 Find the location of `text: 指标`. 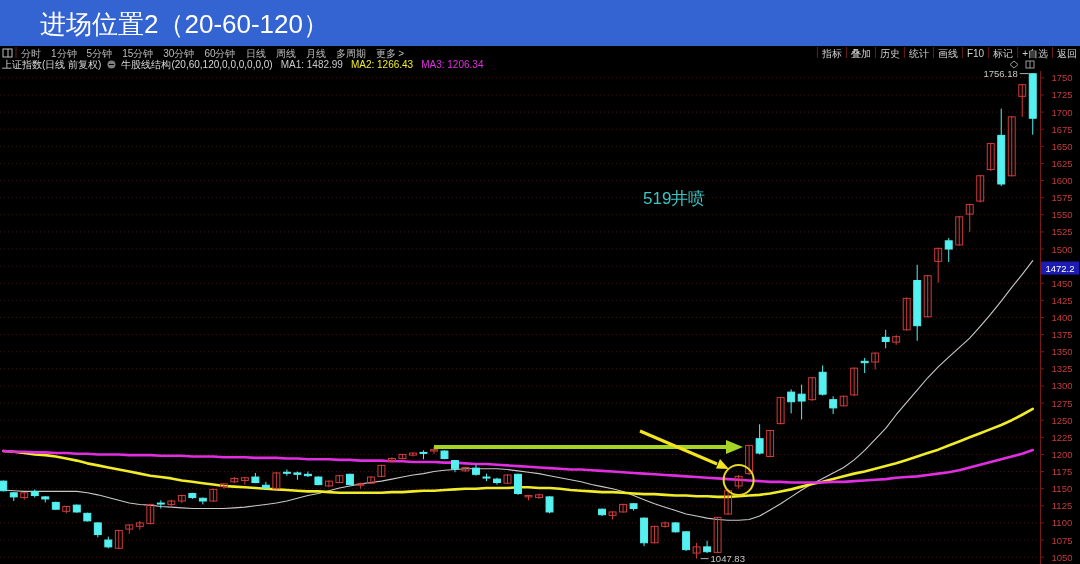

text: 指标 is located at coordinates (831, 53).